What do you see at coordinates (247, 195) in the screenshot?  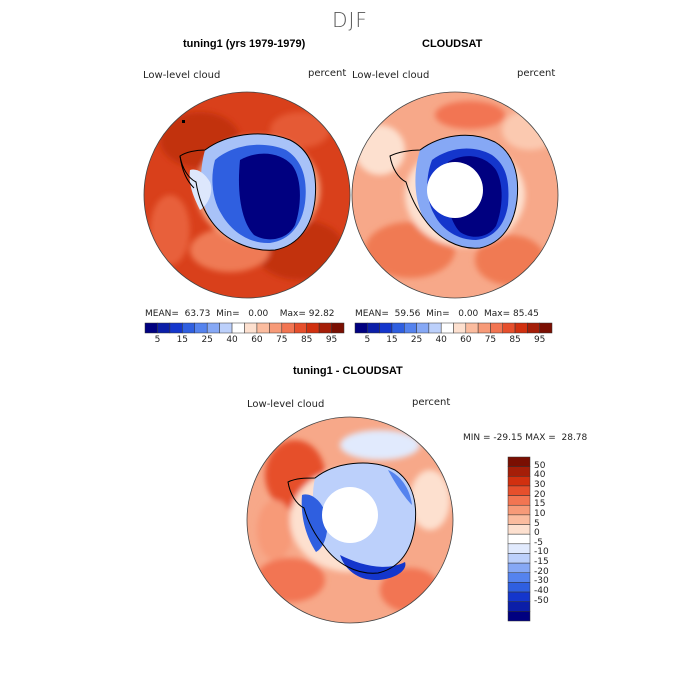 I see `model-polar-map` at bounding box center [247, 195].